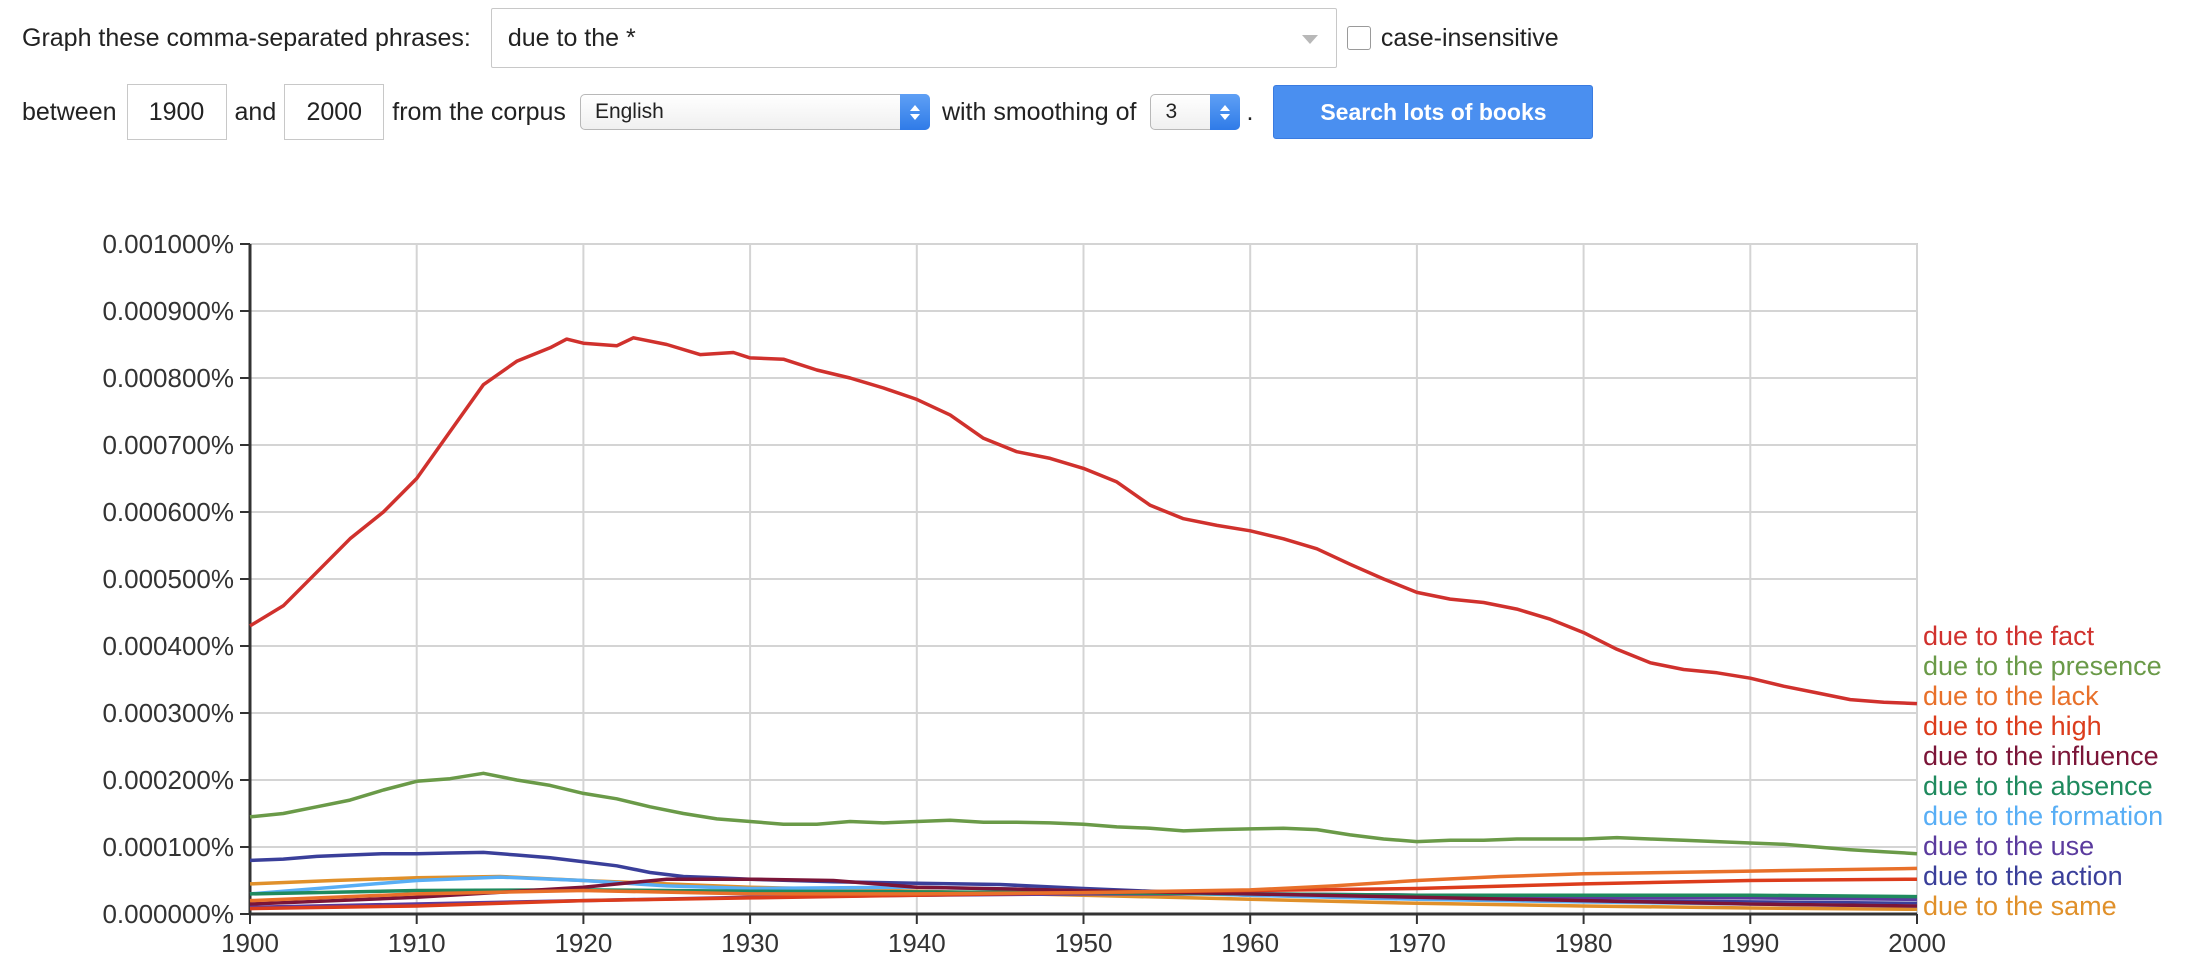 The image size is (2212, 980). Describe the element at coordinates (754, 112) in the screenshot. I see `corpus-select: English` at that location.